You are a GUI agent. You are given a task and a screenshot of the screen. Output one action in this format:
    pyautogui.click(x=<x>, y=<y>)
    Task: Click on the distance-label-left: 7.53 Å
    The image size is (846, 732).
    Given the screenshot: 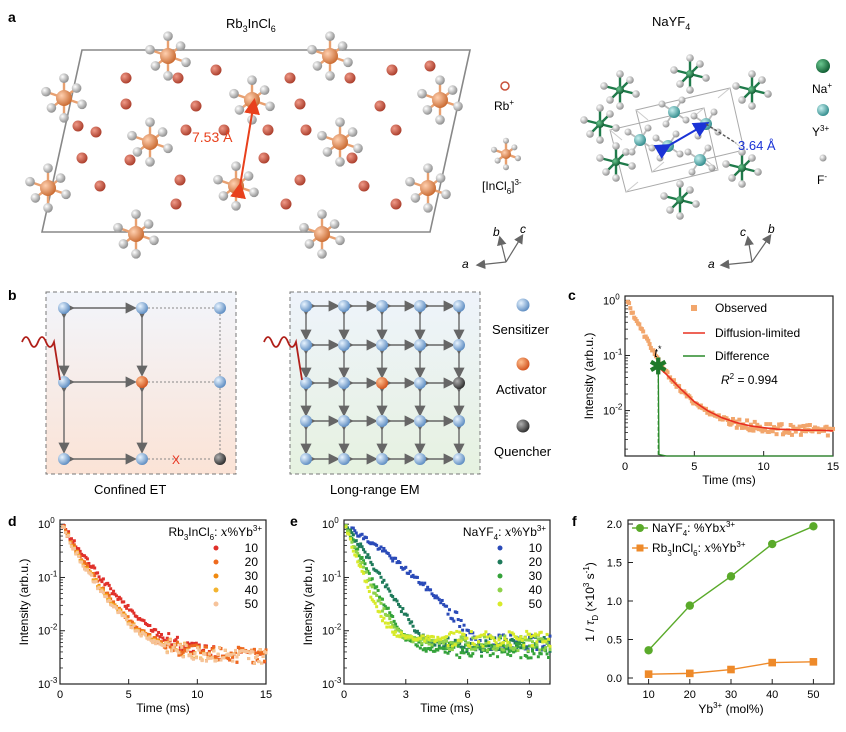 What is the action you would take?
    pyautogui.click(x=212, y=137)
    